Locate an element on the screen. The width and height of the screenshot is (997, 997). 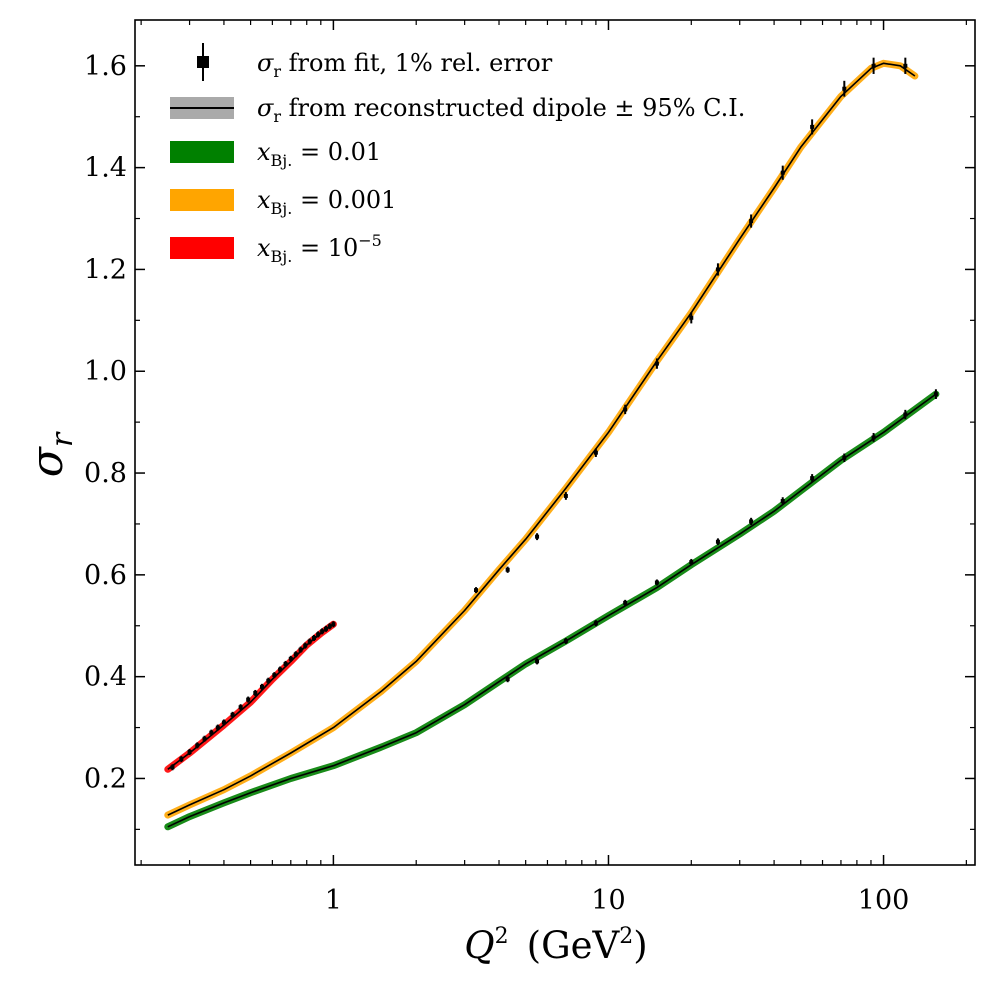
x-tick-label: 1 is located at coordinates (333, 900).